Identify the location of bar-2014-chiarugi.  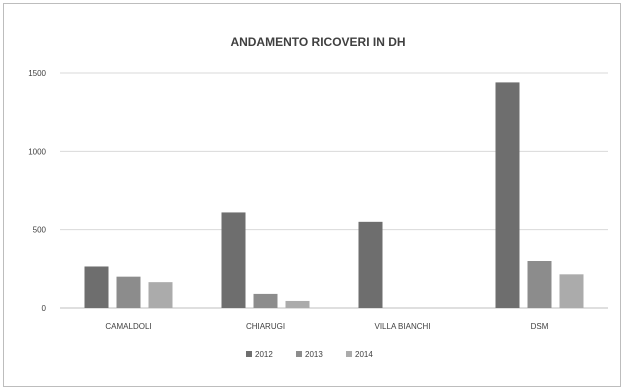
(297, 304).